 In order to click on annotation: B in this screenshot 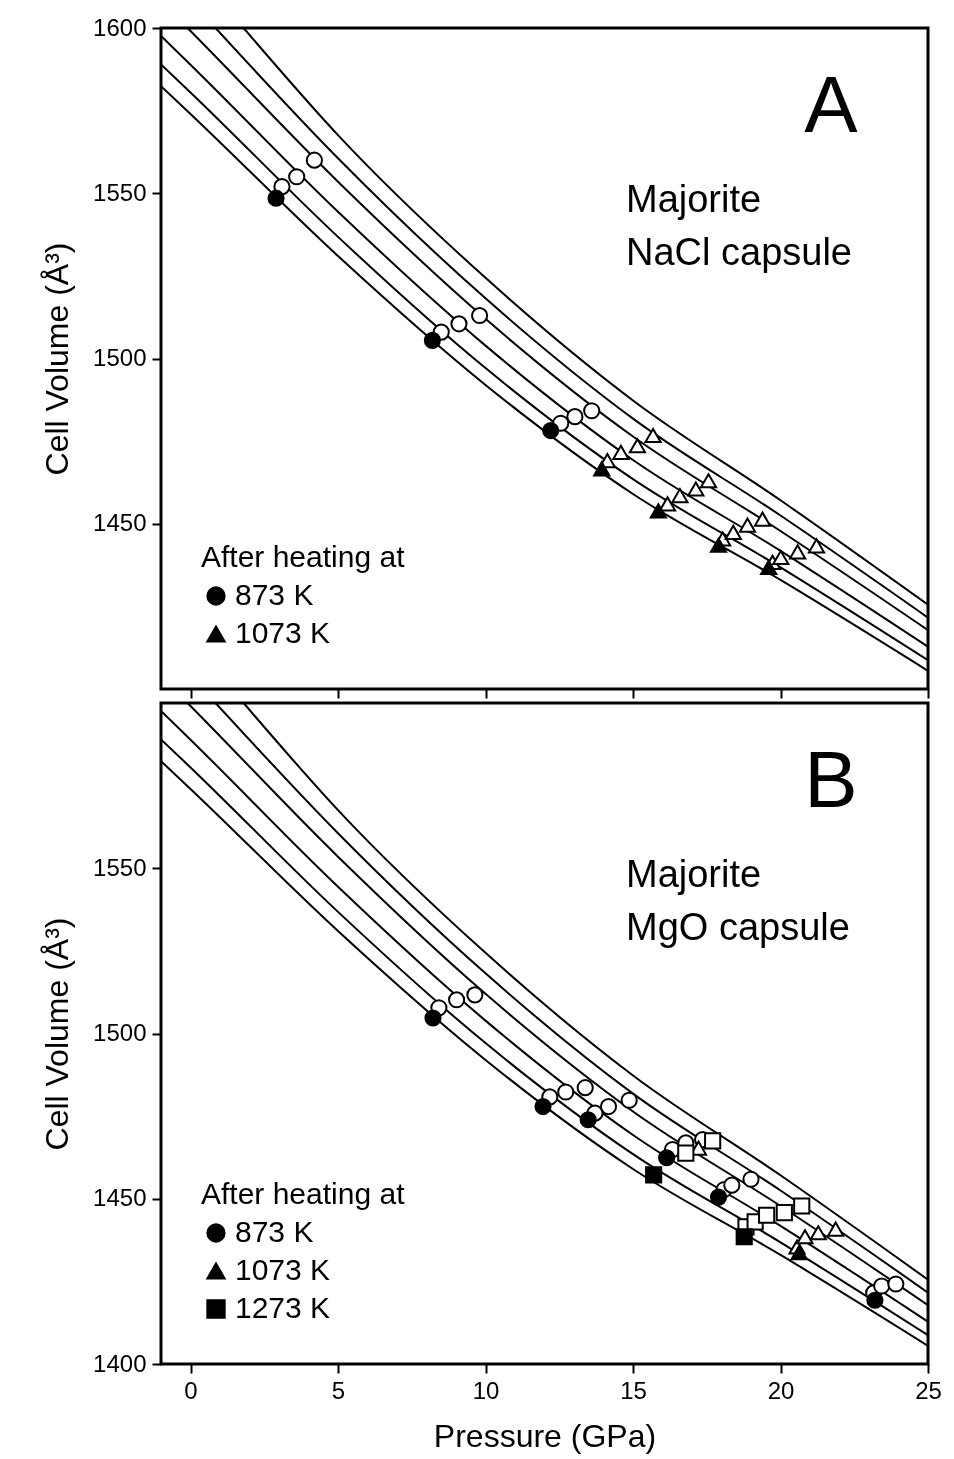, I will do `click(831, 779)`.